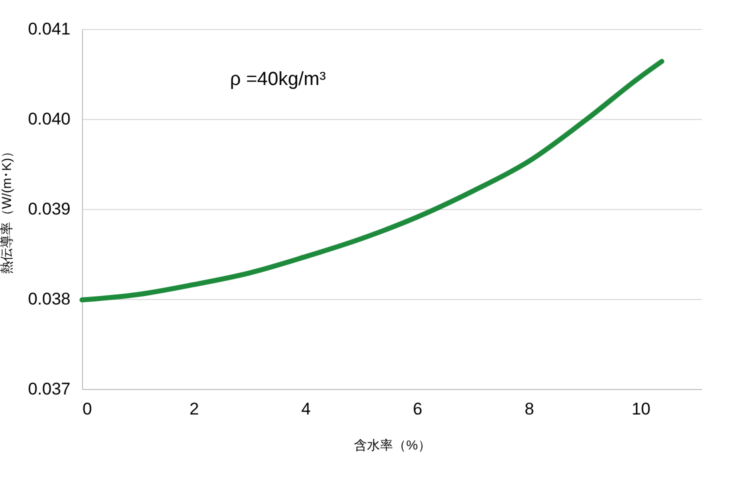 The image size is (743, 477). What do you see at coordinates (49, 299) in the screenshot?
I see `y-tick-label: 0.038` at bounding box center [49, 299].